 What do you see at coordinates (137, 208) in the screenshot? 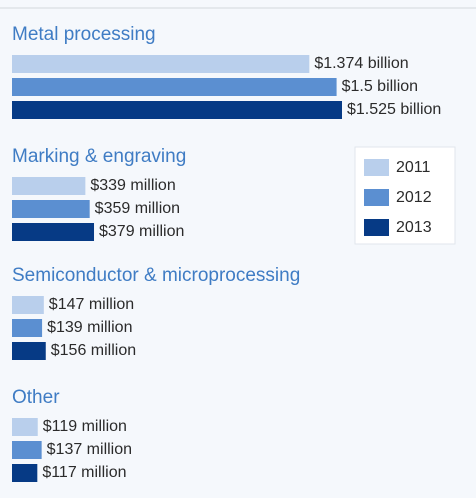
I see `value-label: $359 million` at bounding box center [137, 208].